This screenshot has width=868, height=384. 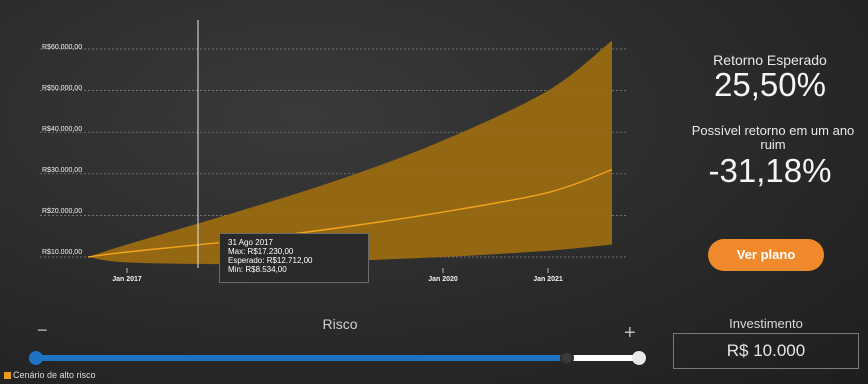 What do you see at coordinates (54, 375) in the screenshot?
I see `legend-label: Cenário de alto risco` at bounding box center [54, 375].